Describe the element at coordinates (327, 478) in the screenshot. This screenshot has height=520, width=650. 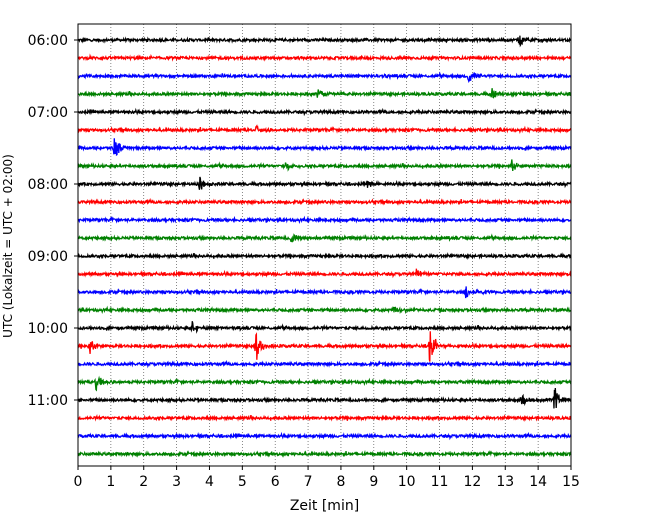
I see `x-axis: 0 1 2 3 4 5 6 7 8 9 10 11 12 13 14 15` at that location.